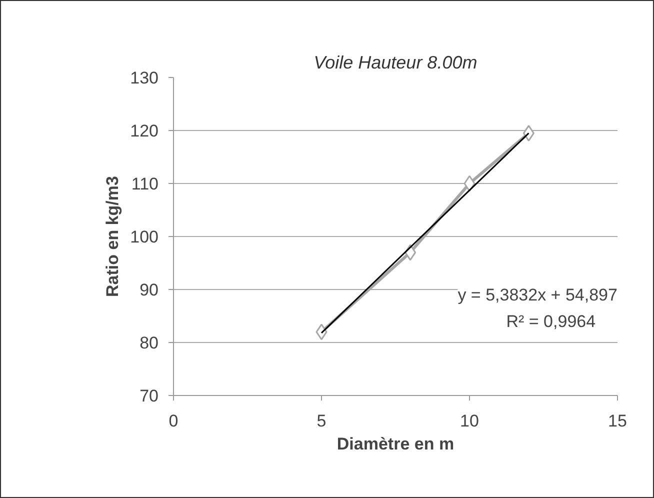  I want to click on x-tick-label: 15, so click(617, 421).